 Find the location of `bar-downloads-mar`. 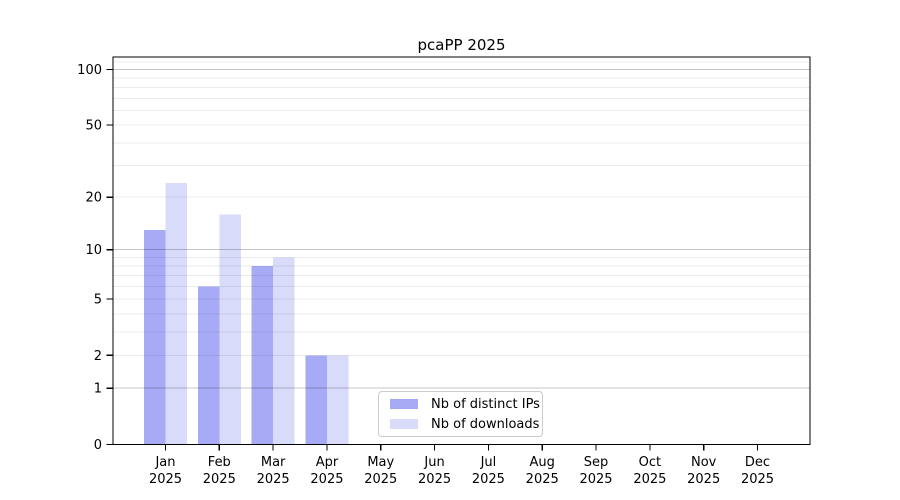

bar-downloads-mar is located at coordinates (284, 351).